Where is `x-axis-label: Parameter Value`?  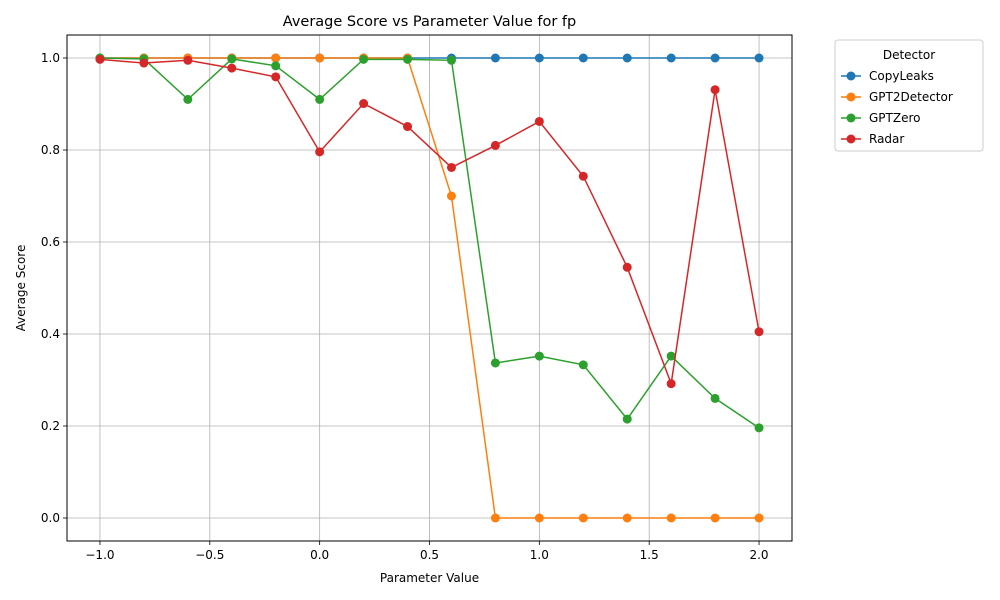 x-axis-label: Parameter Value is located at coordinates (429, 578).